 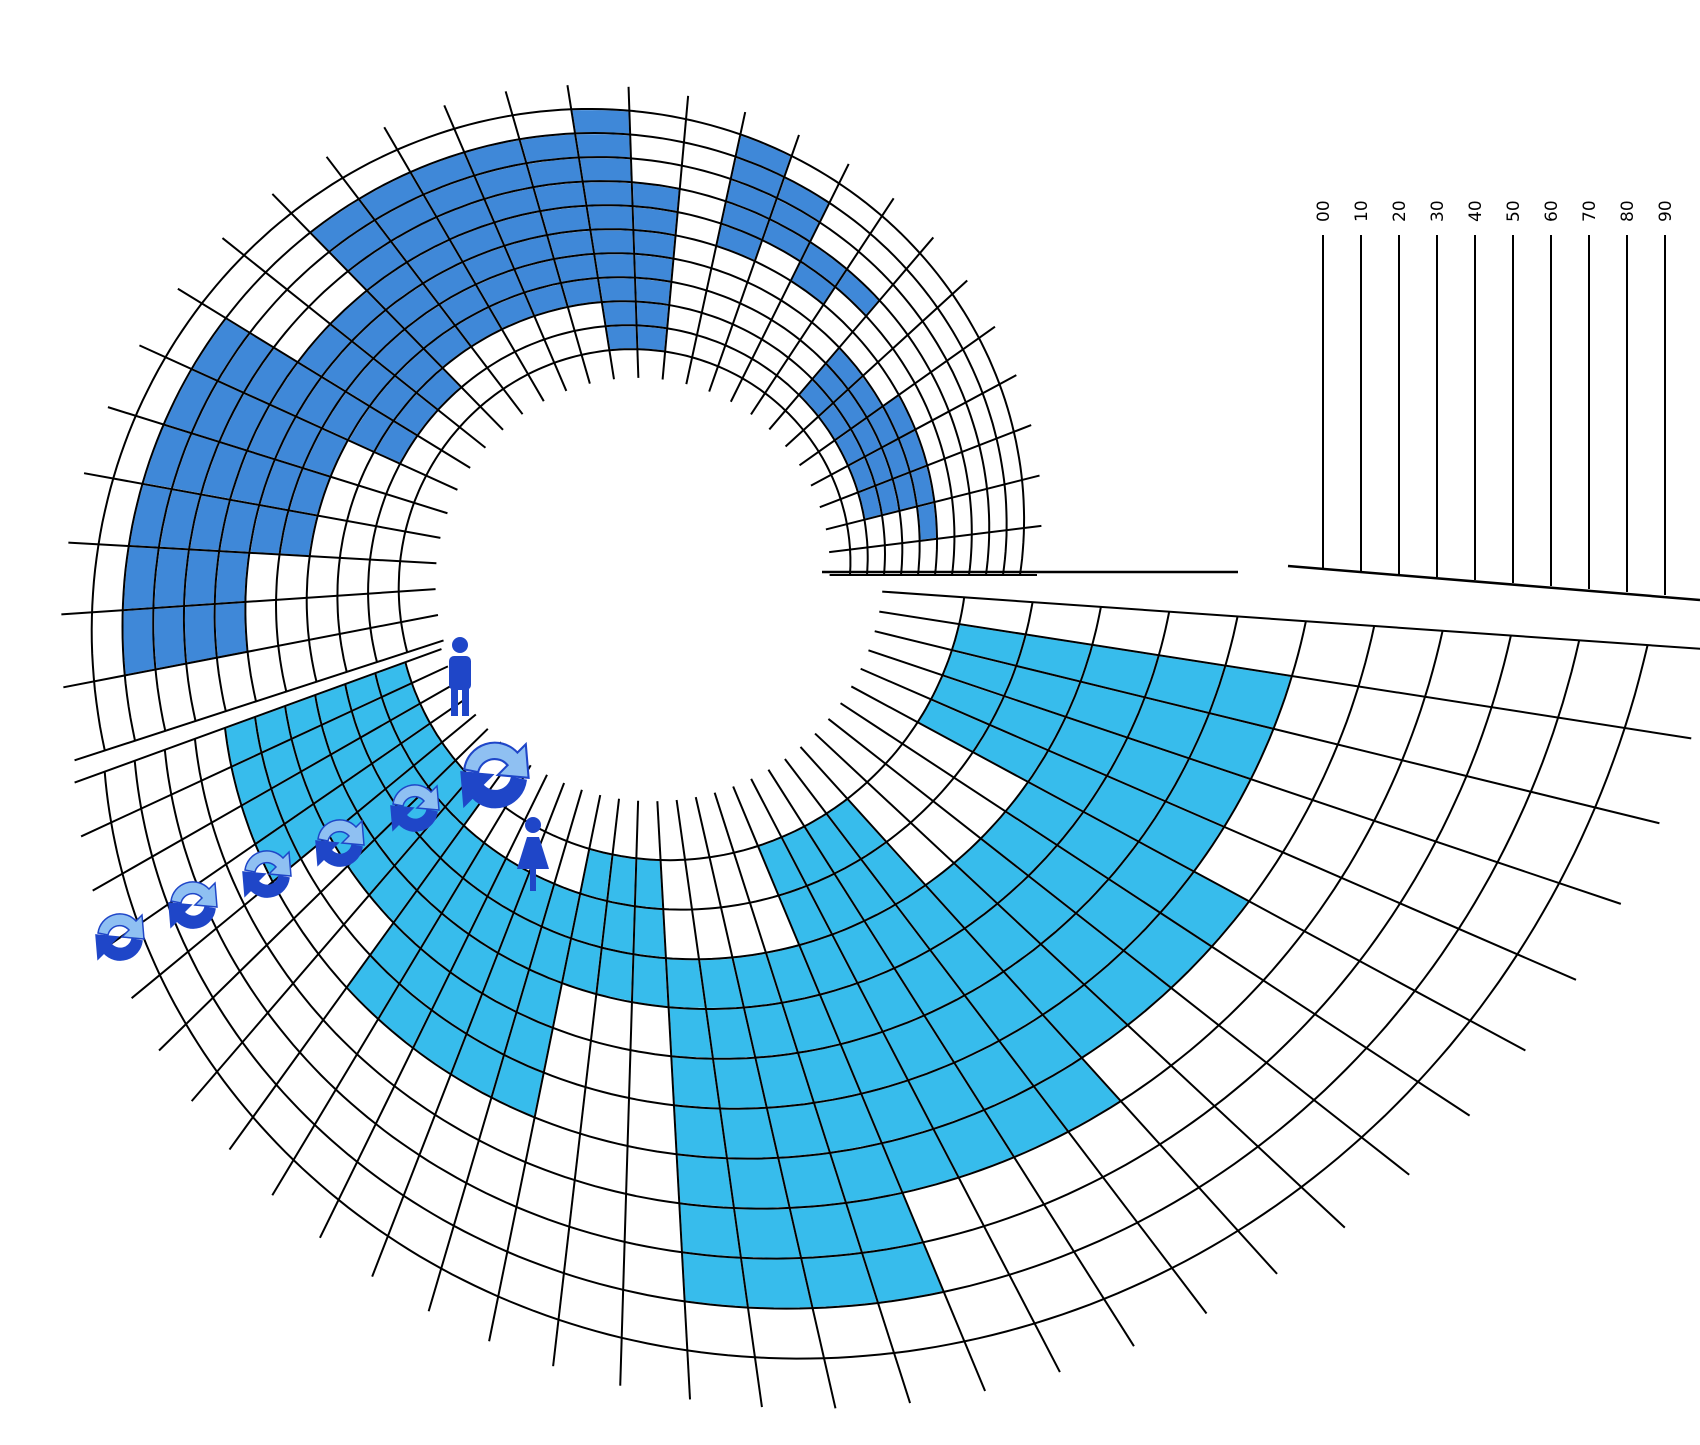 What do you see at coordinates (1495, 397) in the screenshot?
I see `decade-scale: 00 10 20 30 40 50 60 70 80 90` at bounding box center [1495, 397].